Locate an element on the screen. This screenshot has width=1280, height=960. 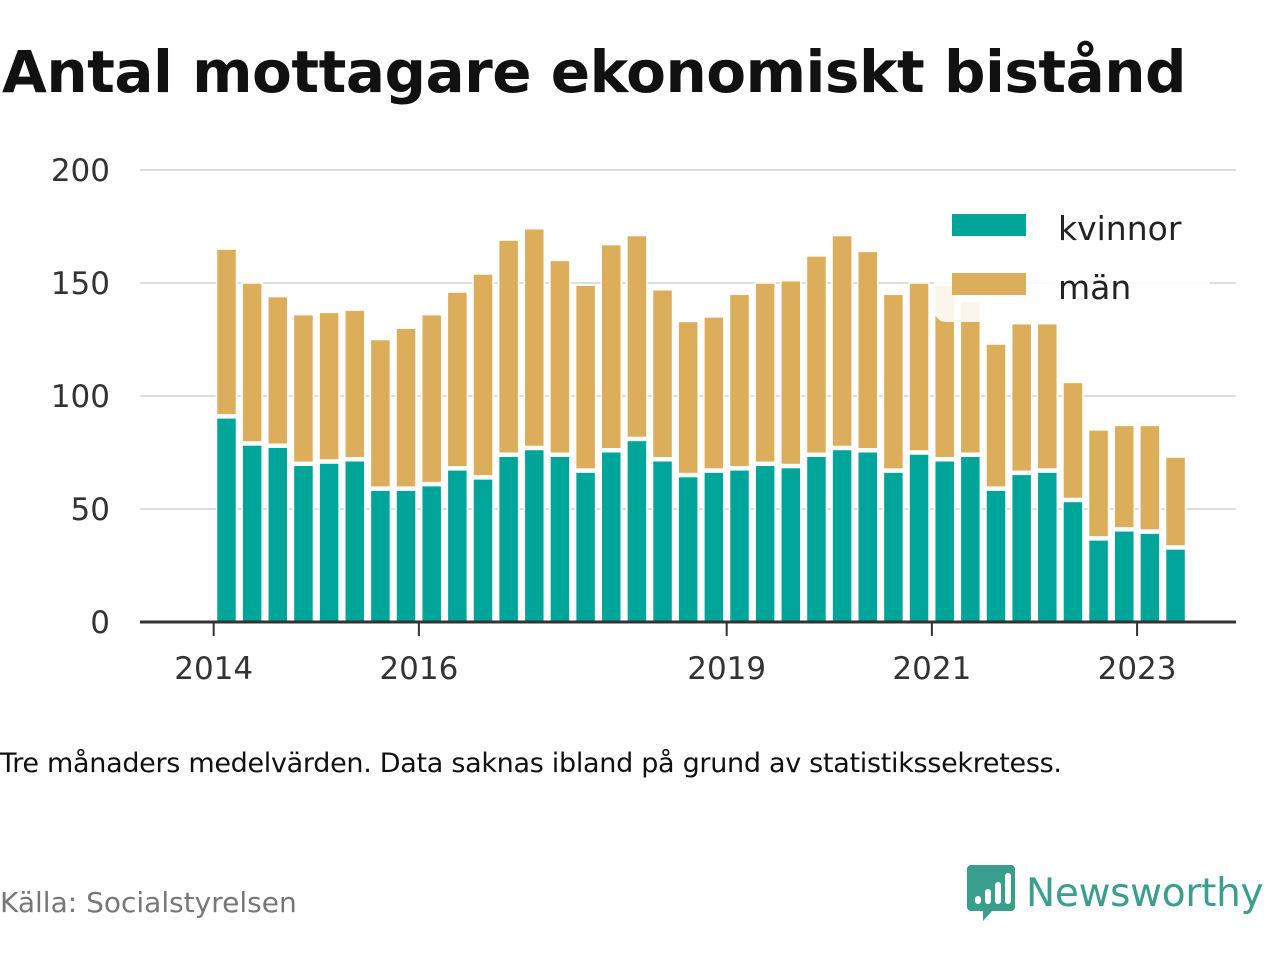
y-tick-label: 100 is located at coordinates (80, 397).